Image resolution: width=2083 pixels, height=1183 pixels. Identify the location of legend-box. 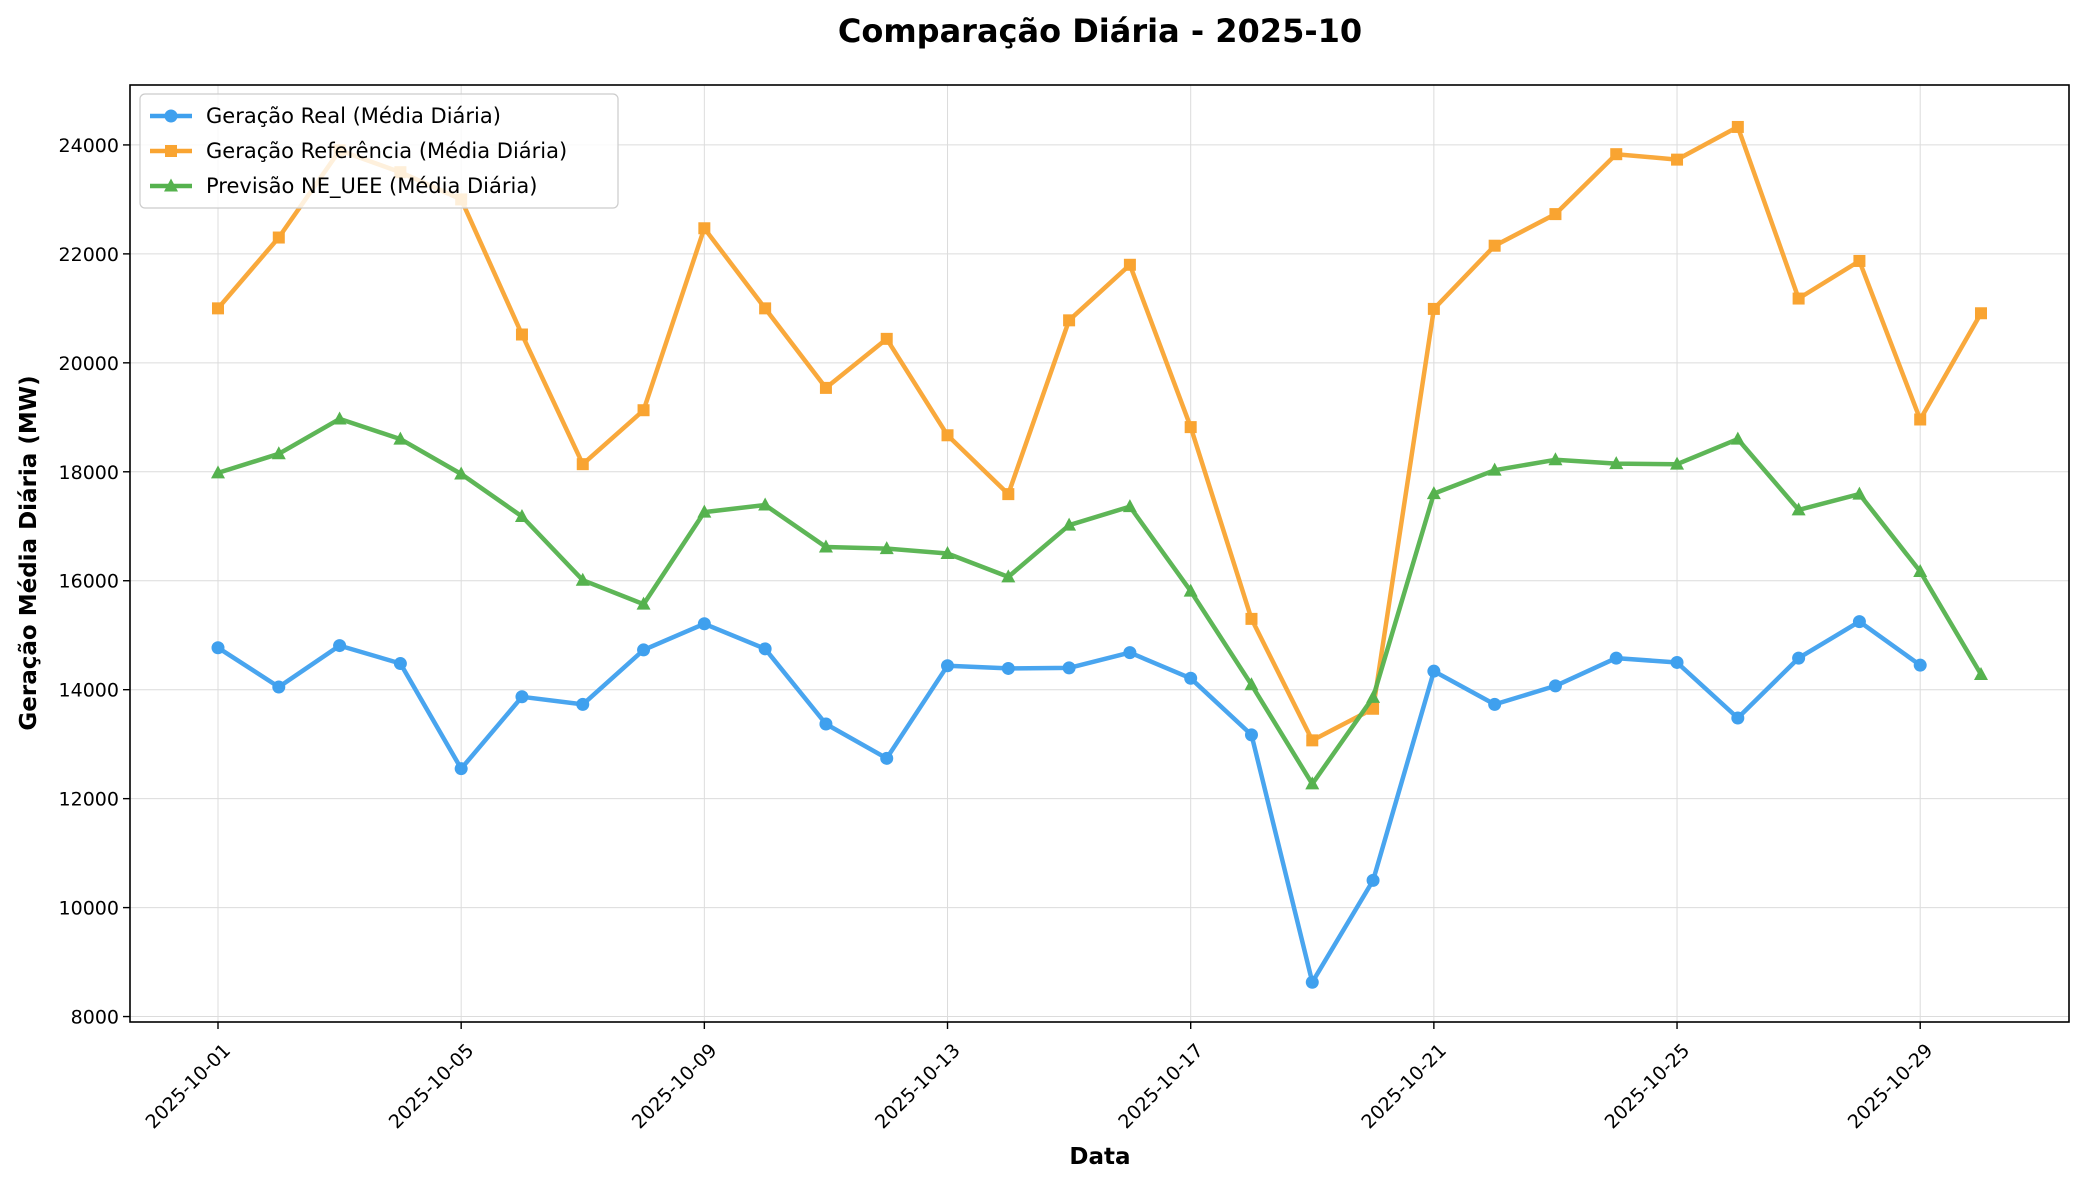
(379, 151).